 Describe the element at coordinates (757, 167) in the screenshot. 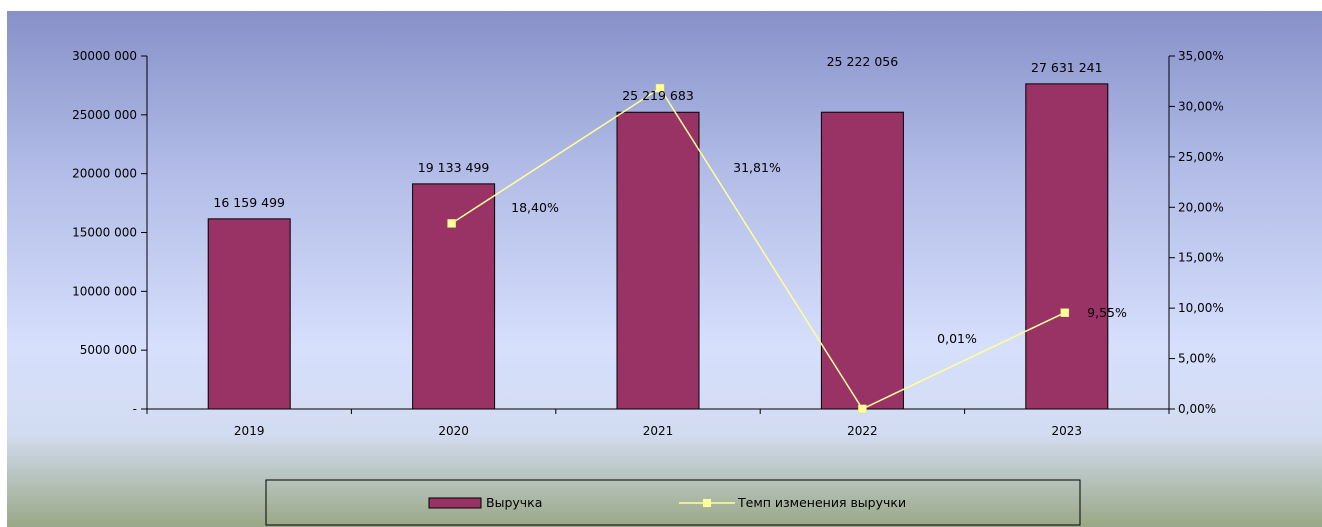

I see `growth-rate-label: 31,81%` at that location.